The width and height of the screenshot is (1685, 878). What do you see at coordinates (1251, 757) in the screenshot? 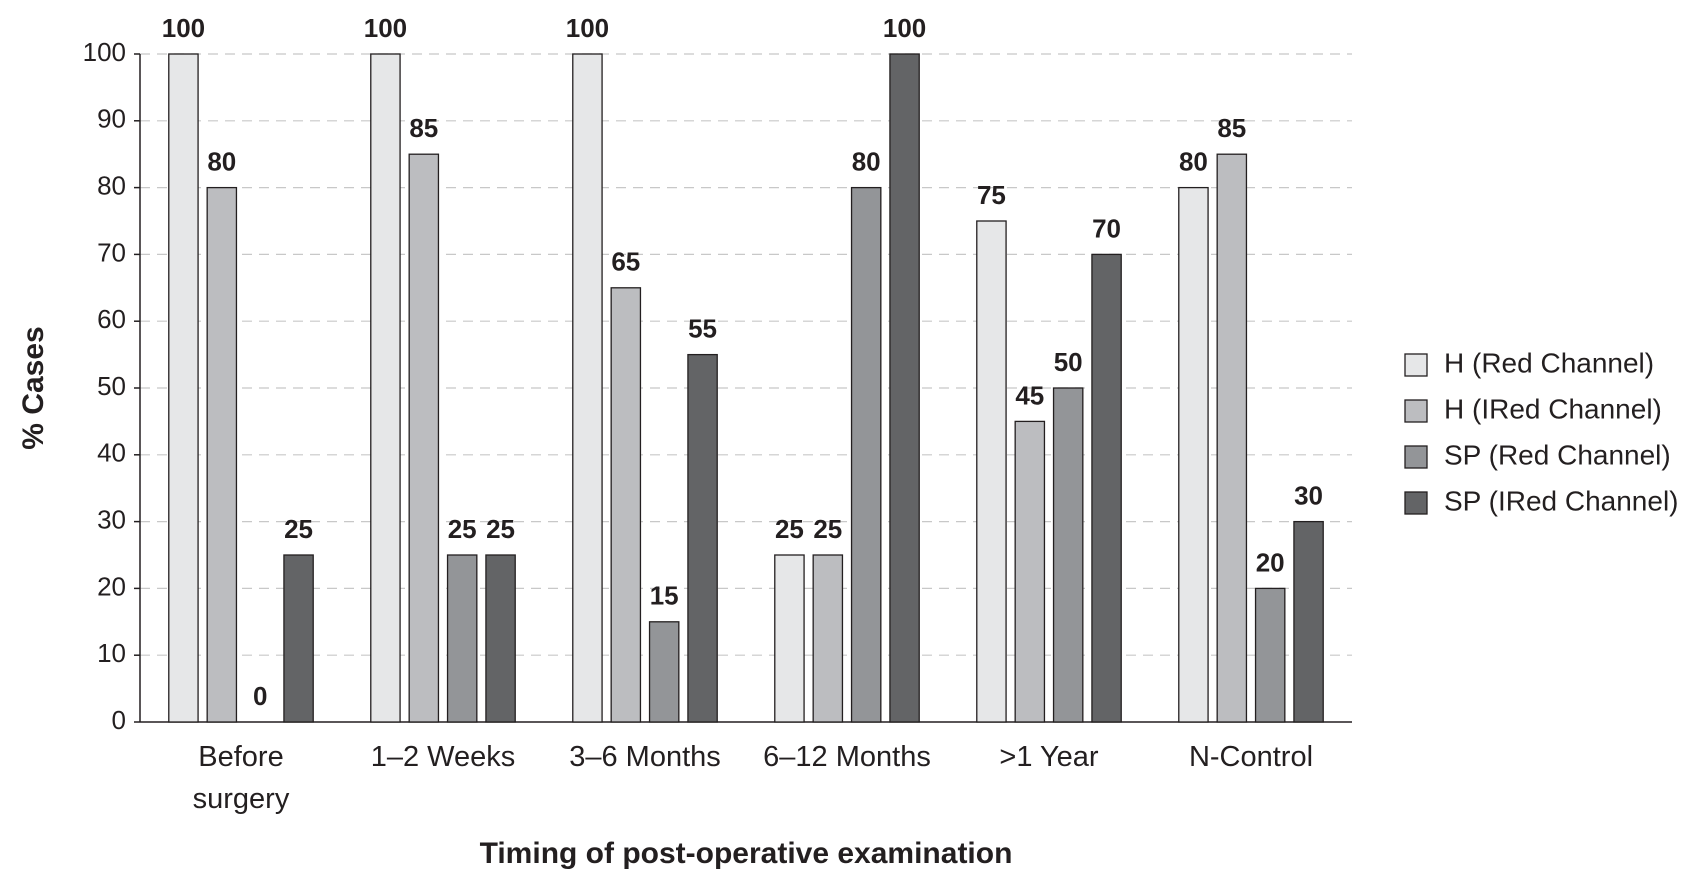
I see `x-tick-label: N-Control` at bounding box center [1251, 757].